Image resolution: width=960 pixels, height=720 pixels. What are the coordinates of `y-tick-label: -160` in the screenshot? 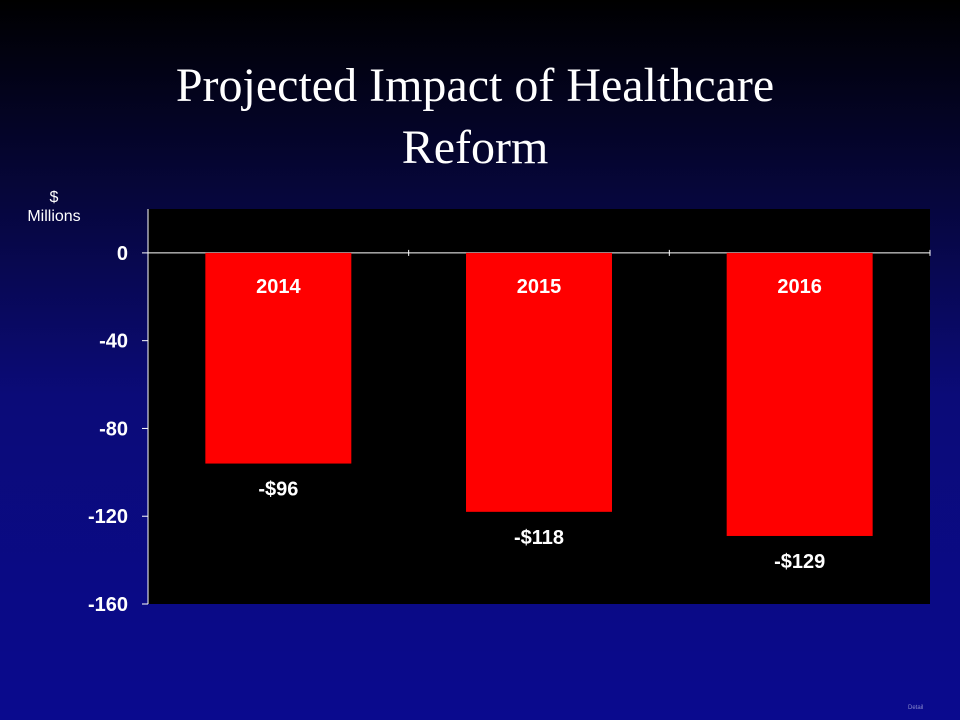 It's located at (108, 605).